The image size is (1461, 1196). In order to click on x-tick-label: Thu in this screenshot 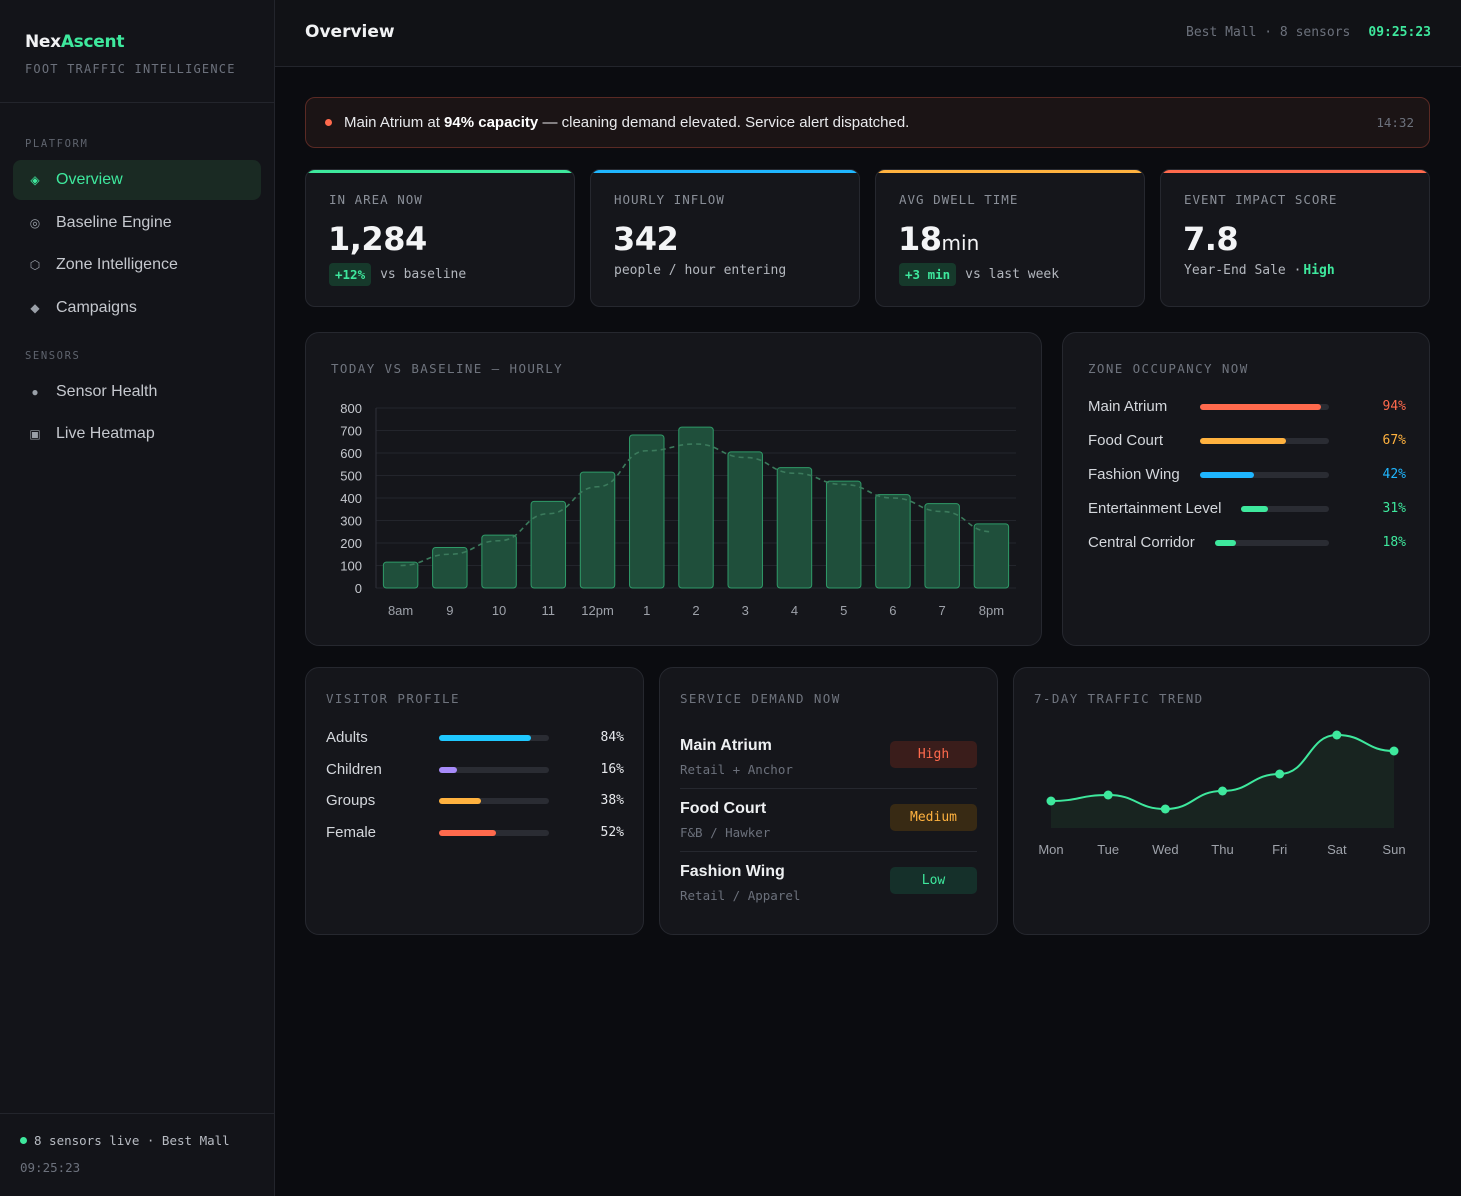, I will do `click(1222, 849)`.